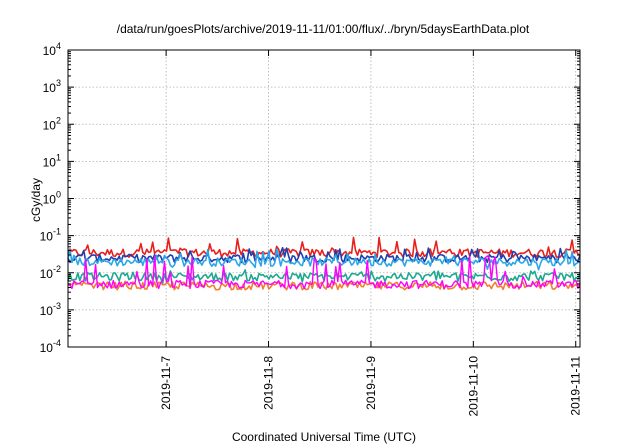  Describe the element at coordinates (371, 383) in the screenshot. I see `x-tick-label: 2019-11-9` at that location.